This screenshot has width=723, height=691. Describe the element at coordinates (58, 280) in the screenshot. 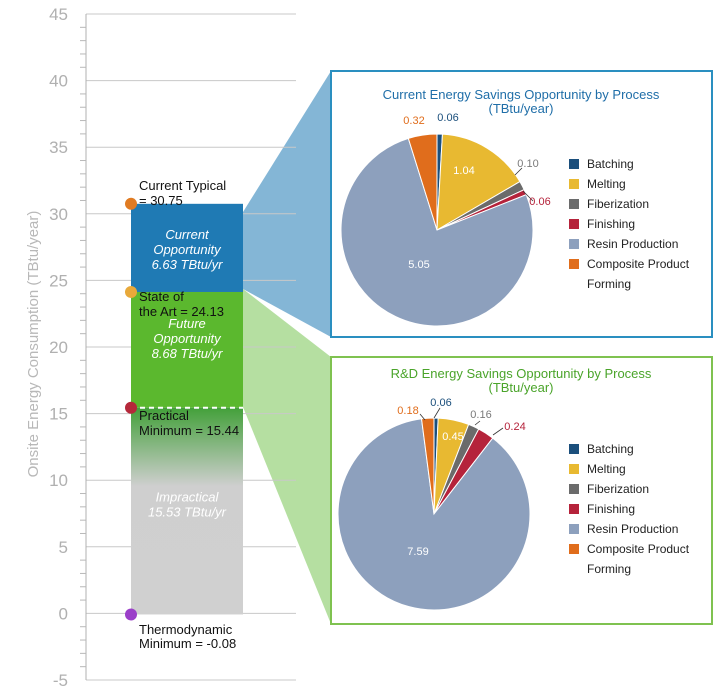

I see `y-tick-label: 25` at that location.